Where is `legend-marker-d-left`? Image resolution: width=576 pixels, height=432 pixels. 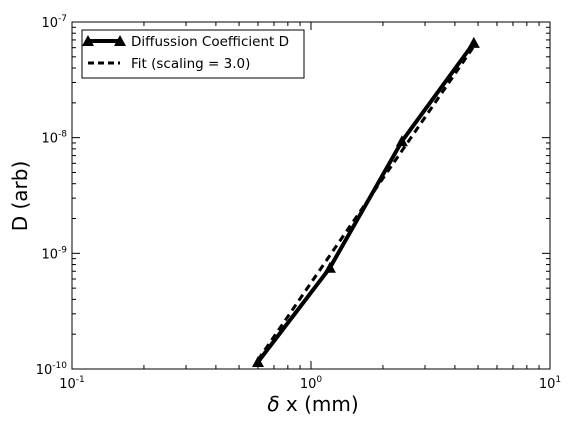 legend-marker-d-left is located at coordinates (88, 40).